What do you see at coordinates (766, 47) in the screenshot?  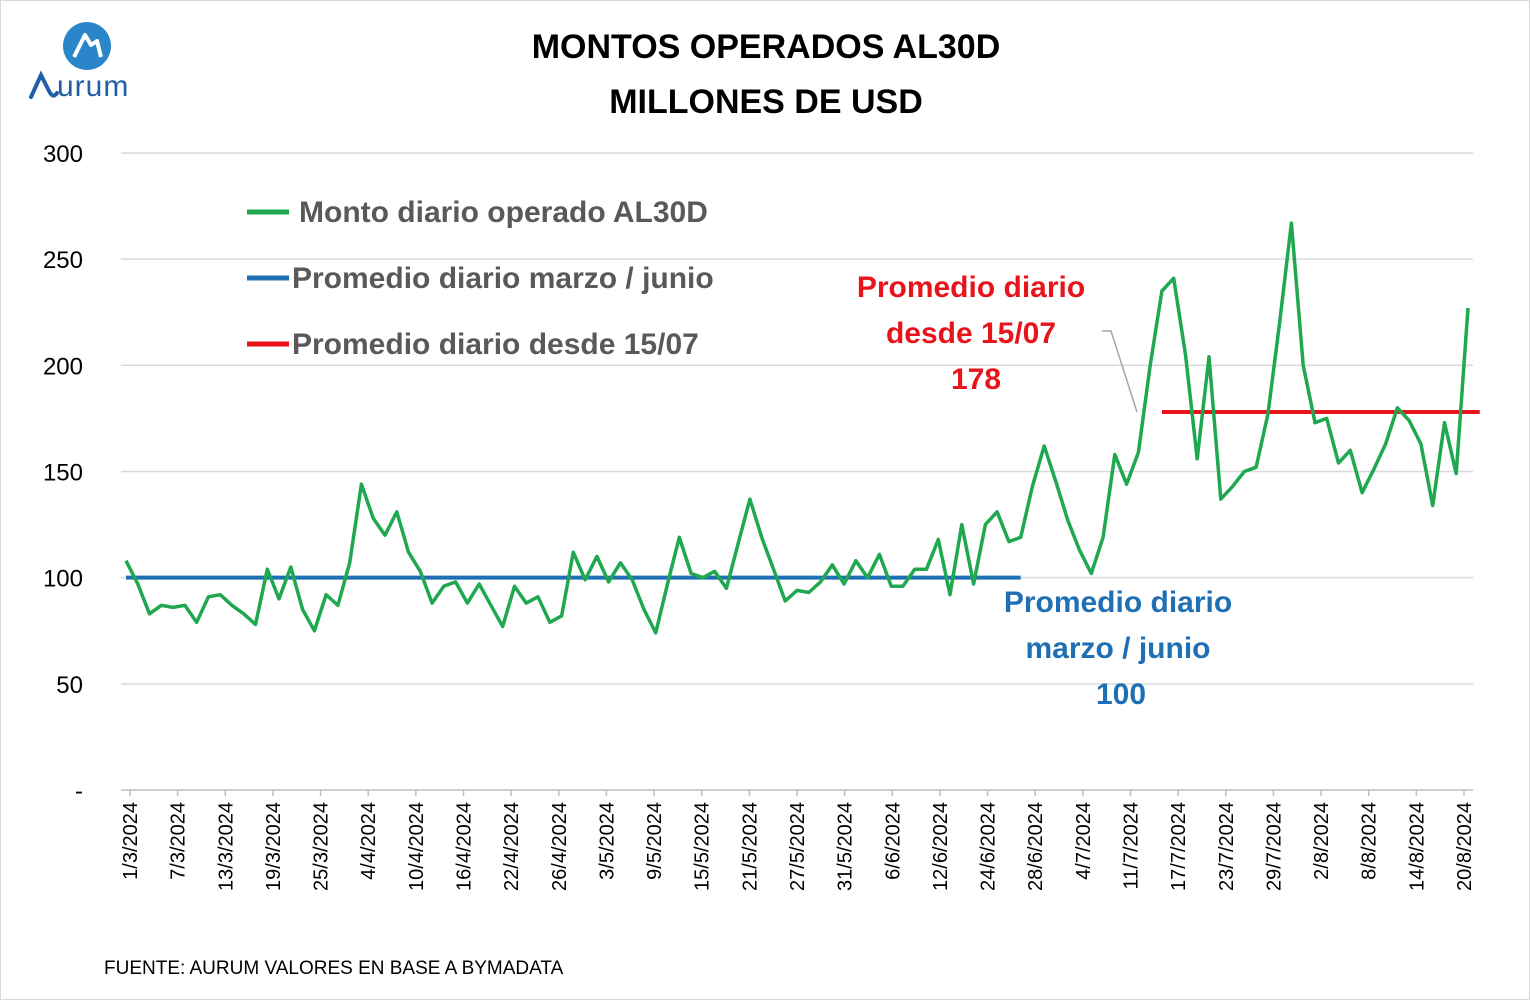 I see `chart-title: MONTOS OPERADOS AL30D` at bounding box center [766, 47].